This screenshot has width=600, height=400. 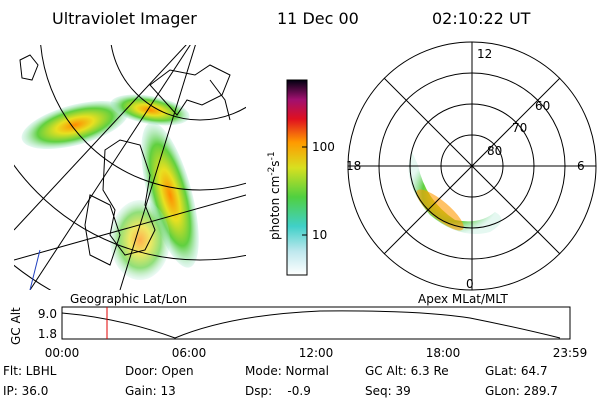 I want to click on info-field: GLon: 289.7, so click(x=521, y=391).